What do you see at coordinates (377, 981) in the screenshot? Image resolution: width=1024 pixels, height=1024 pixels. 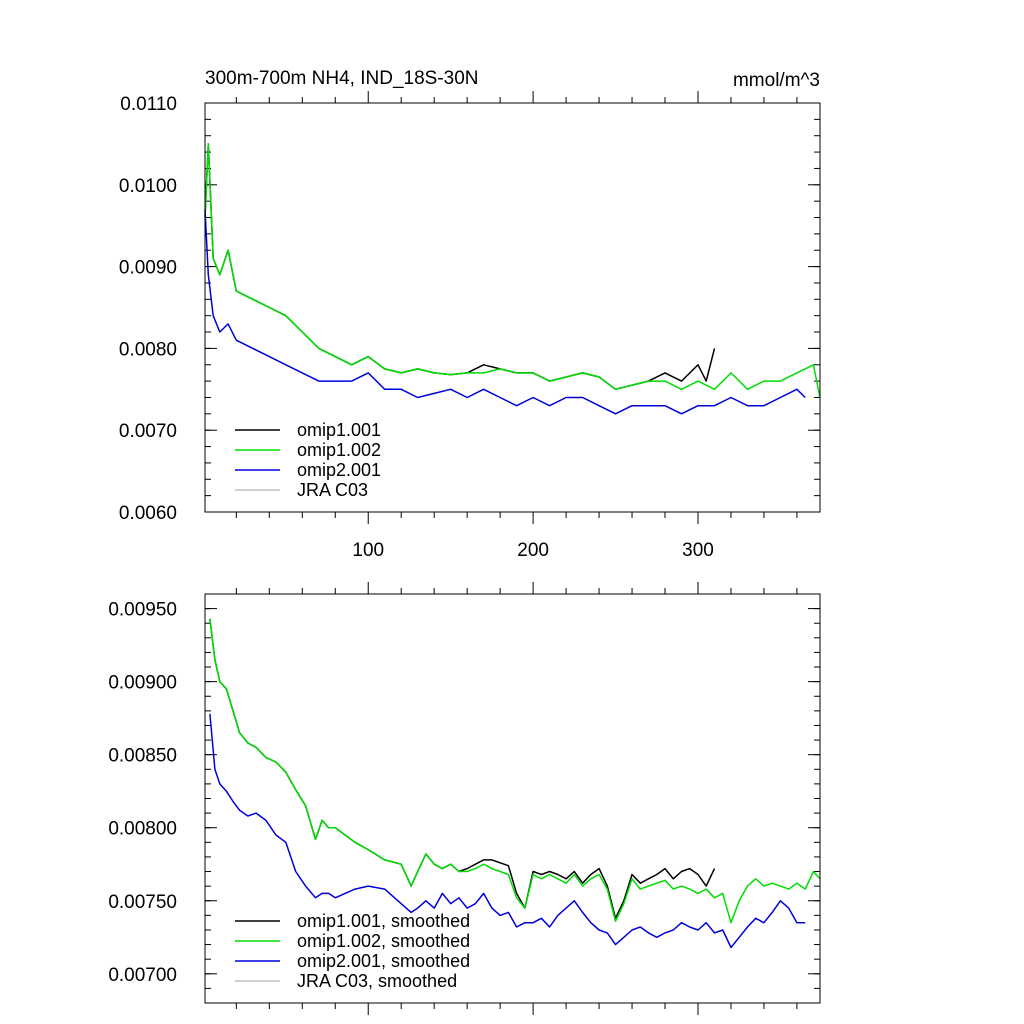 I see `legend-label: JRA C03, smoothed` at bounding box center [377, 981].